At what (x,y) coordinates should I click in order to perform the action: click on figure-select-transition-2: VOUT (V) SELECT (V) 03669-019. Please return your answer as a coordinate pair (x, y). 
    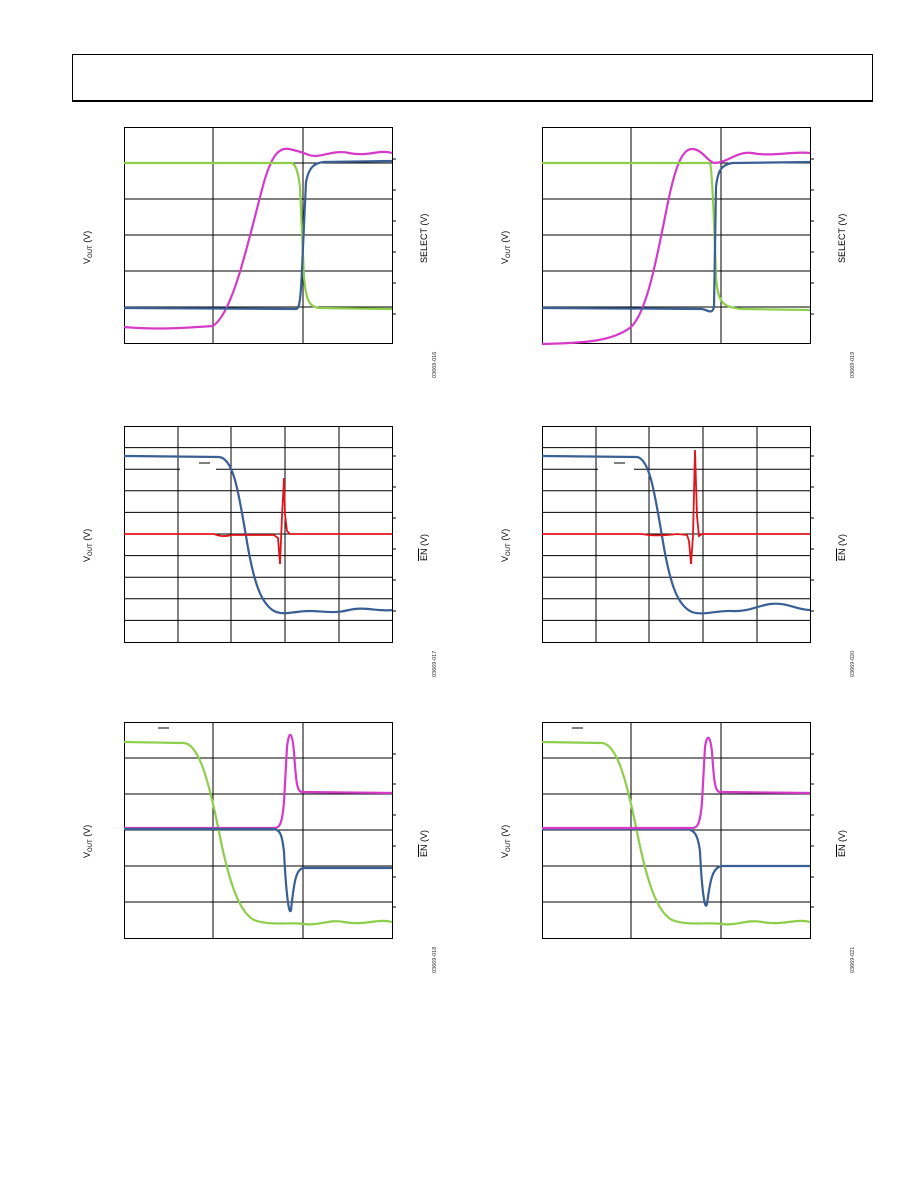
    Looking at the image, I should click on (688, 255).